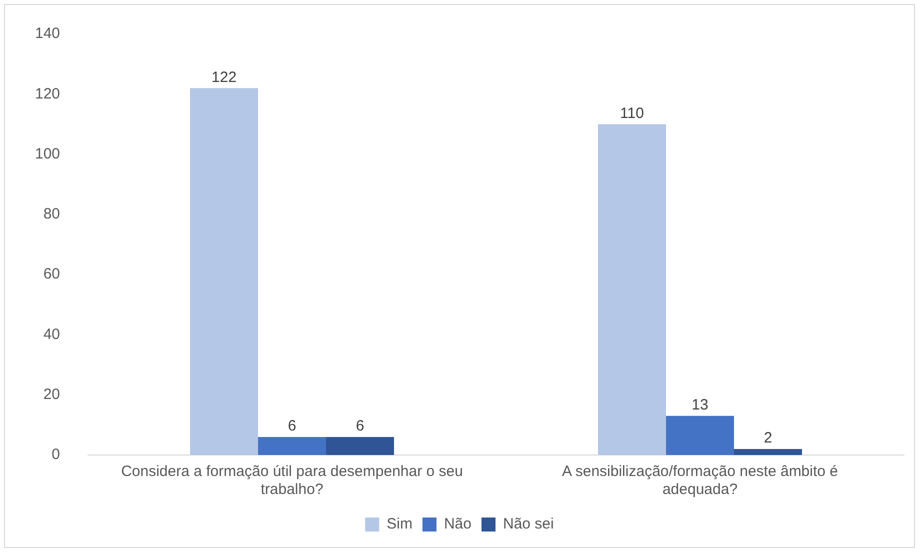 This screenshot has width=921, height=554. I want to click on data-label: 2, so click(768, 438).